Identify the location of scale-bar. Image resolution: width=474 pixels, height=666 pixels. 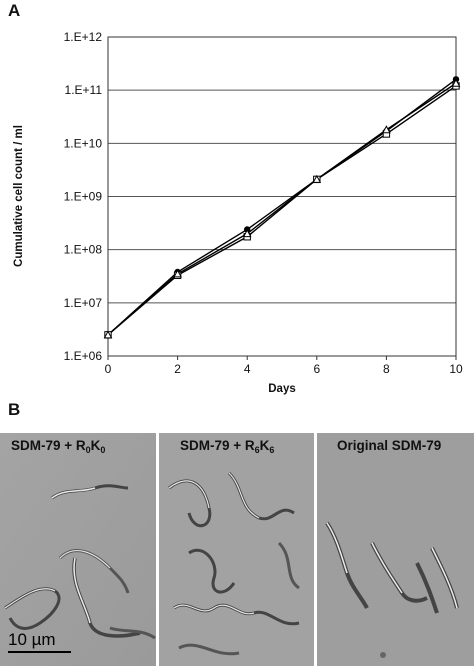
(39, 652).